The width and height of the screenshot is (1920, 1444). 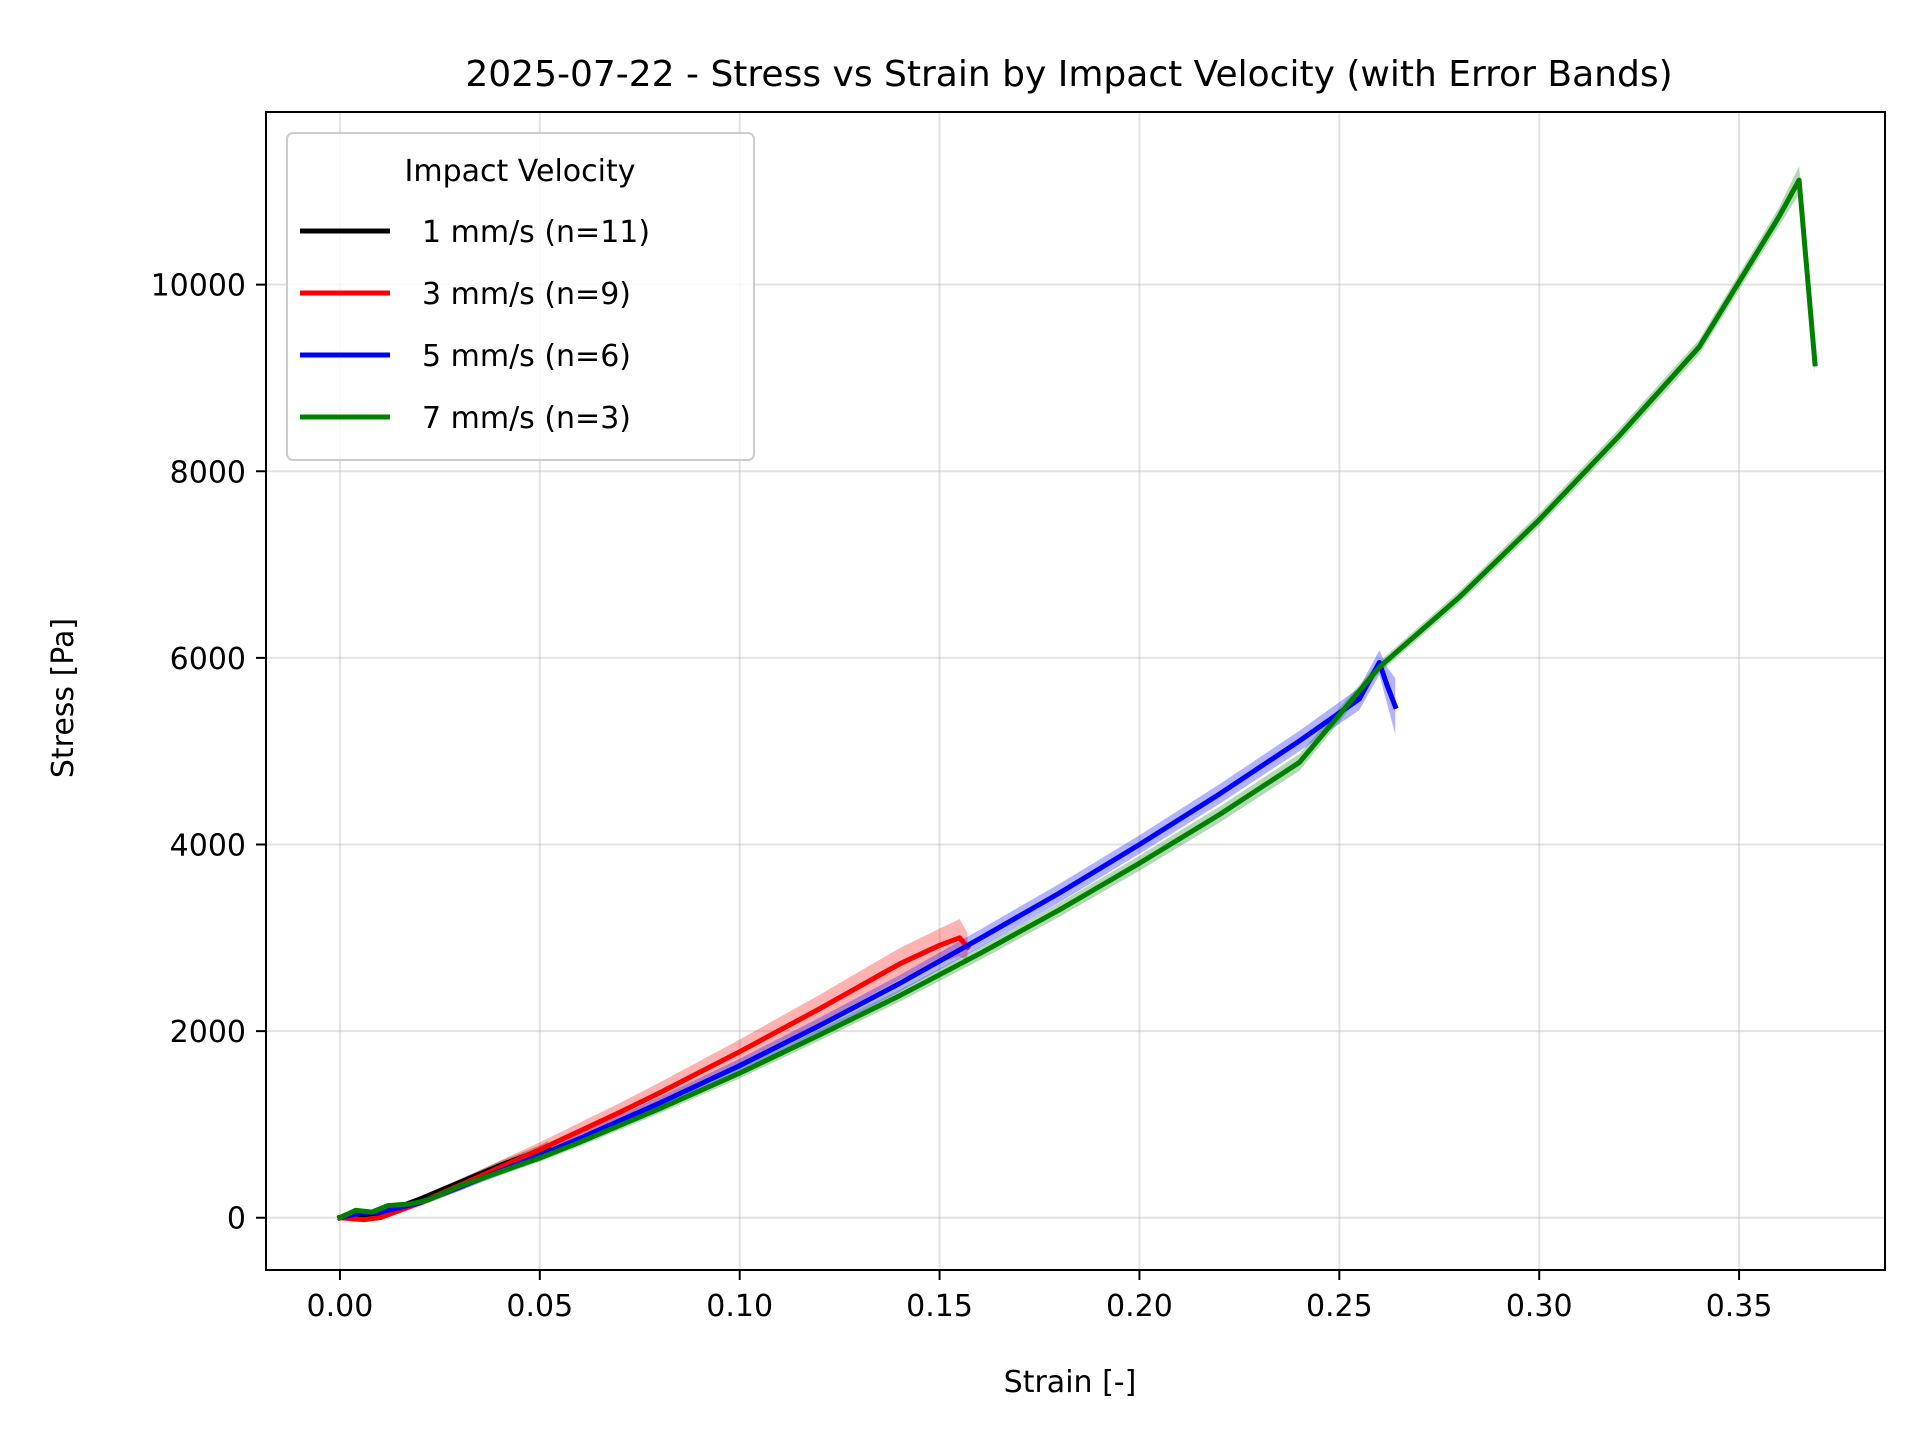 What do you see at coordinates (208, 1032) in the screenshot?
I see `y-tick-label: 2000` at bounding box center [208, 1032].